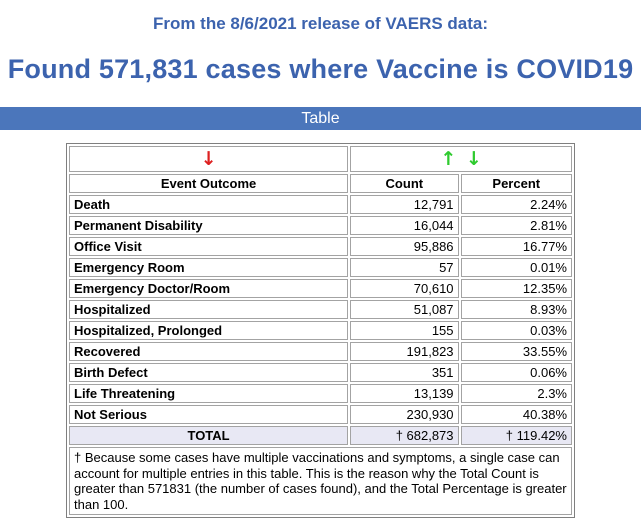 Image resolution: width=641 pixels, height=522 pixels. I want to click on row-outcome: Emergency Room, so click(209, 267).